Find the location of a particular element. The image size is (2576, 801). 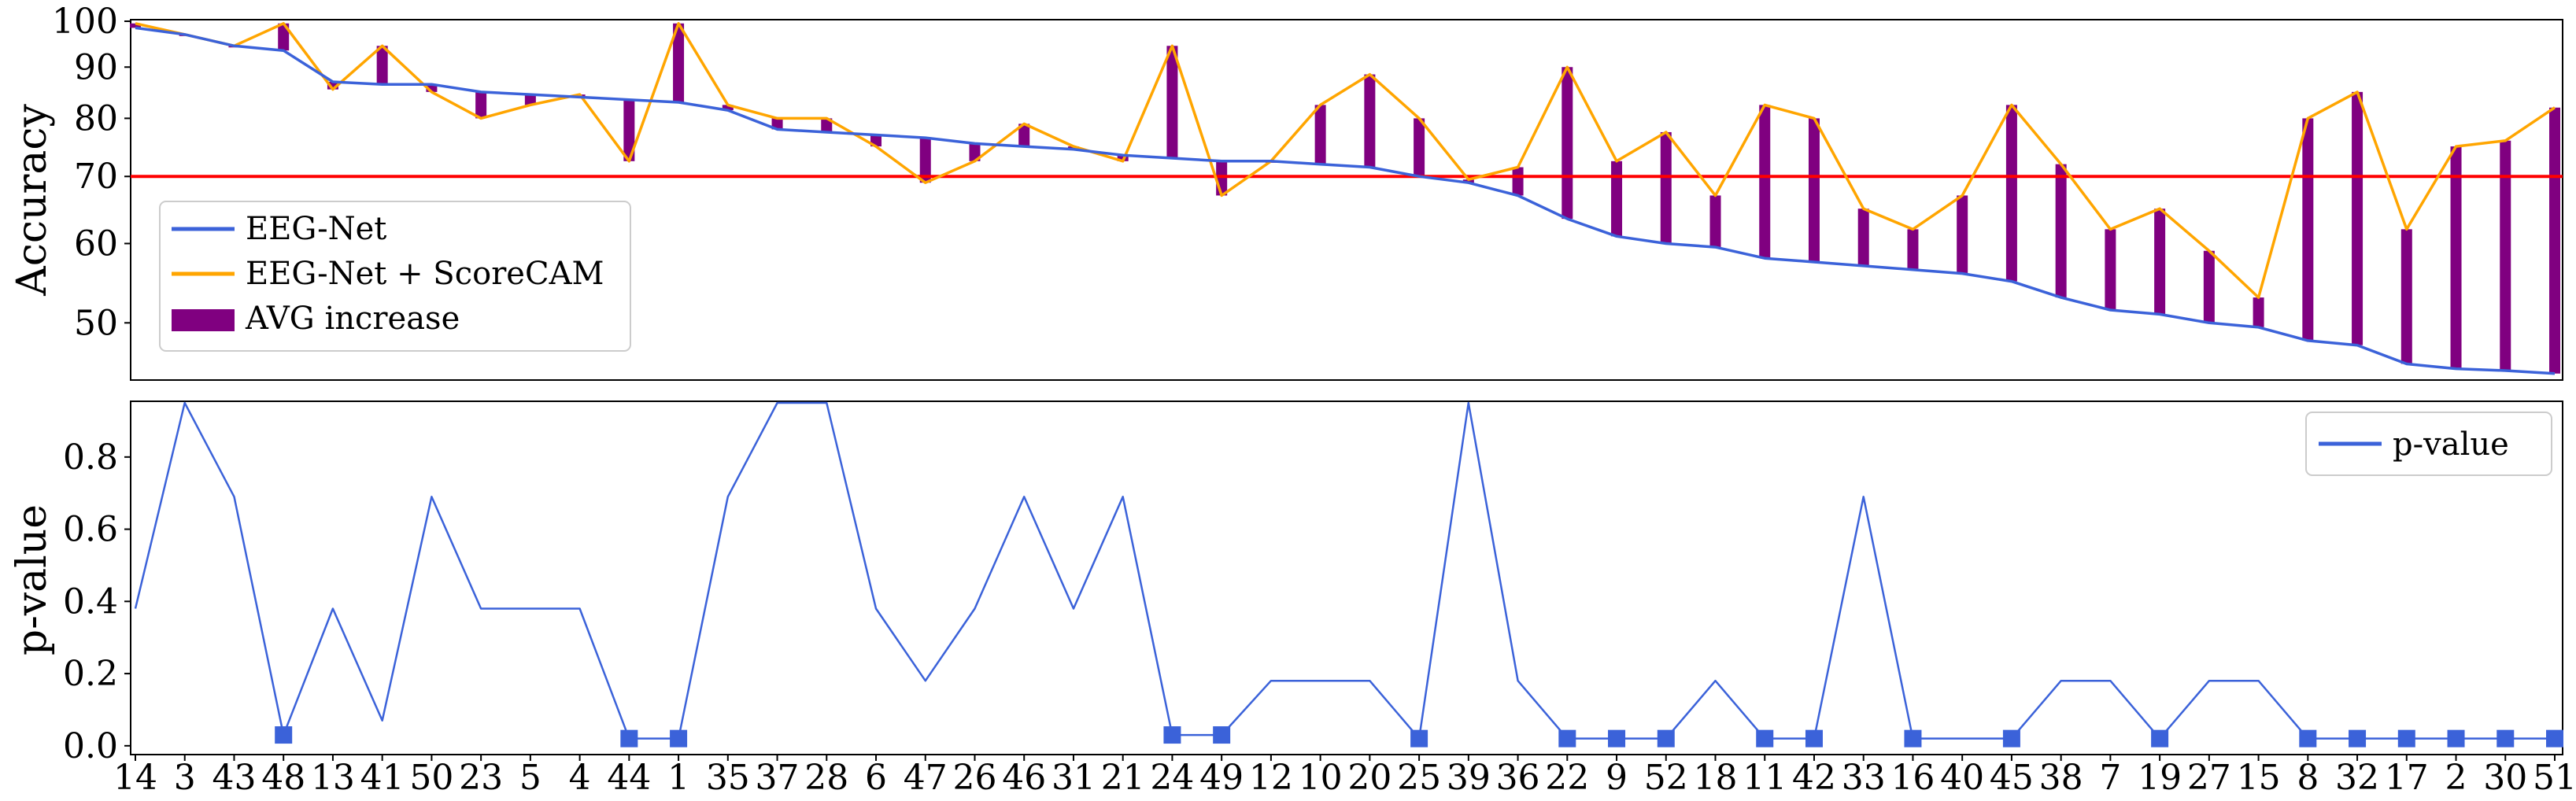

x-tick-label: 33 is located at coordinates (1864, 778).